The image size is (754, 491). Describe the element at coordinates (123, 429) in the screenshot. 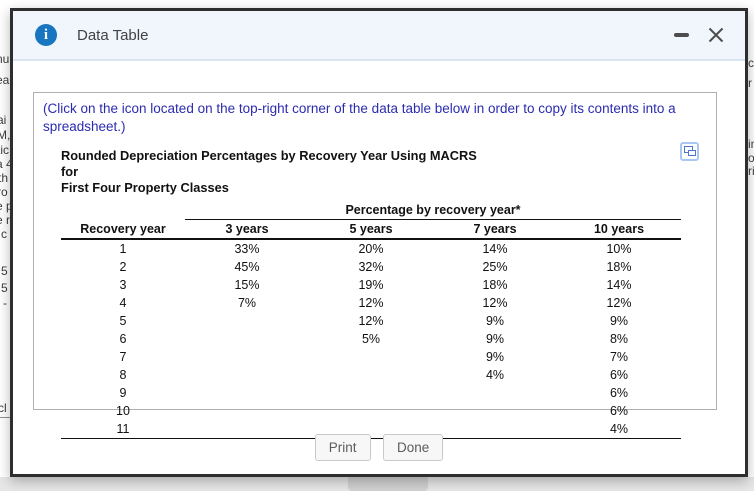

I see `cell-year: 11` at that location.